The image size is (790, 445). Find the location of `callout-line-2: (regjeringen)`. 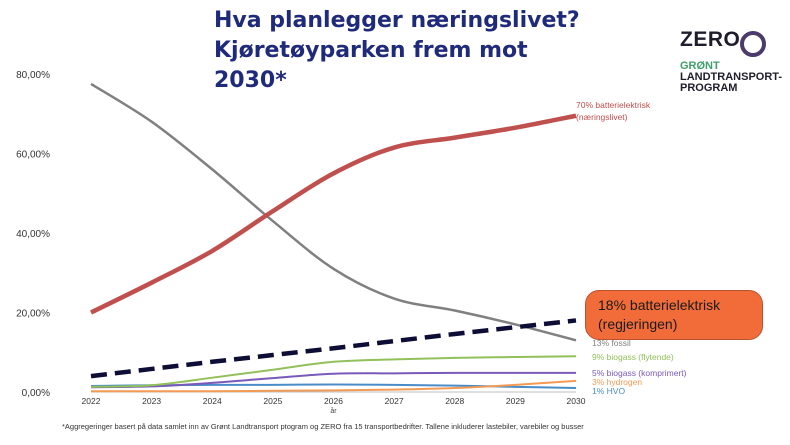

callout-line-2: (regjeringen) is located at coordinates (638, 324).